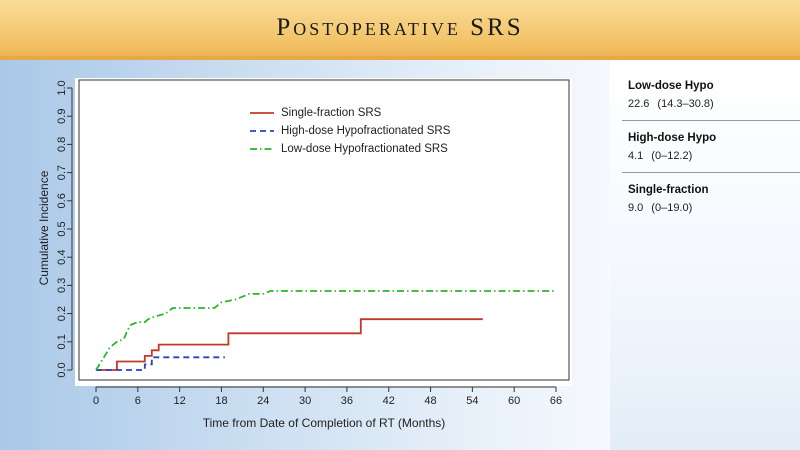 This screenshot has height=450, width=800. Describe the element at coordinates (668, 190) in the screenshot. I see `stat-label: Single-fraction` at that location.